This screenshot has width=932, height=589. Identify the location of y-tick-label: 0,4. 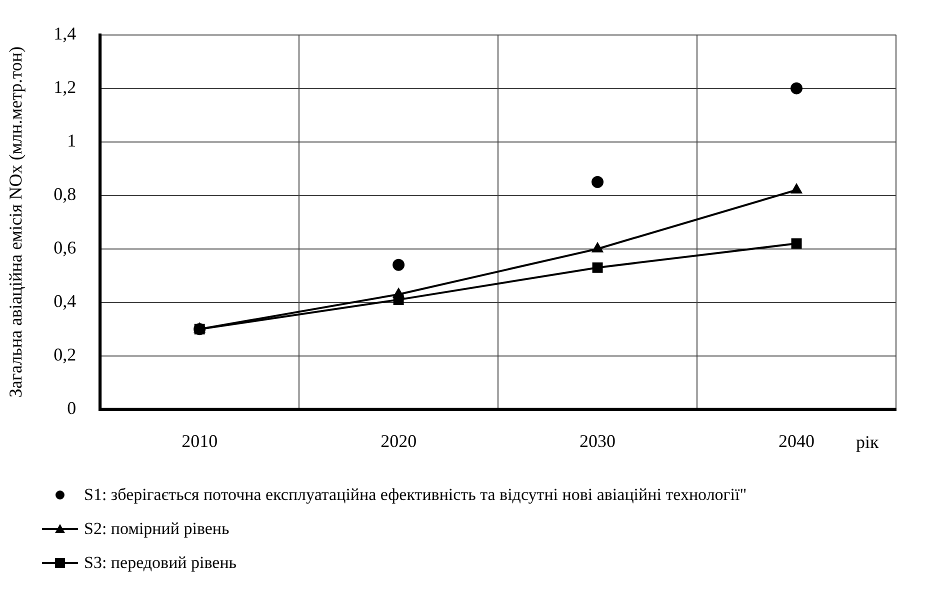
(65, 301).